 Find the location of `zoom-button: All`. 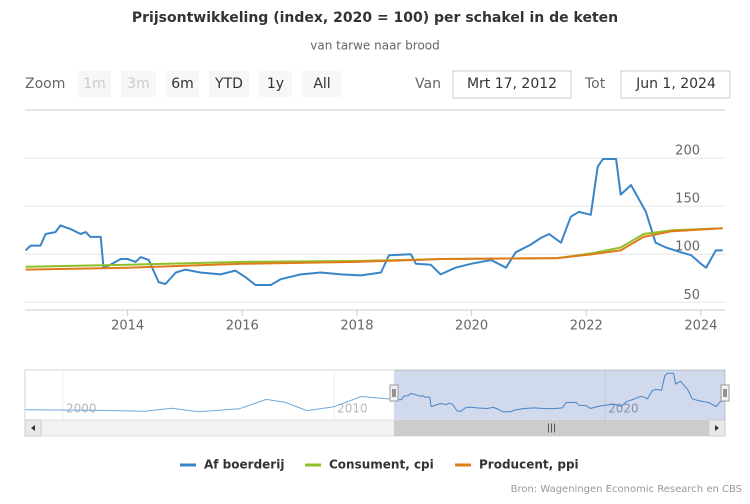

zoom-button: All is located at coordinates (322, 84).